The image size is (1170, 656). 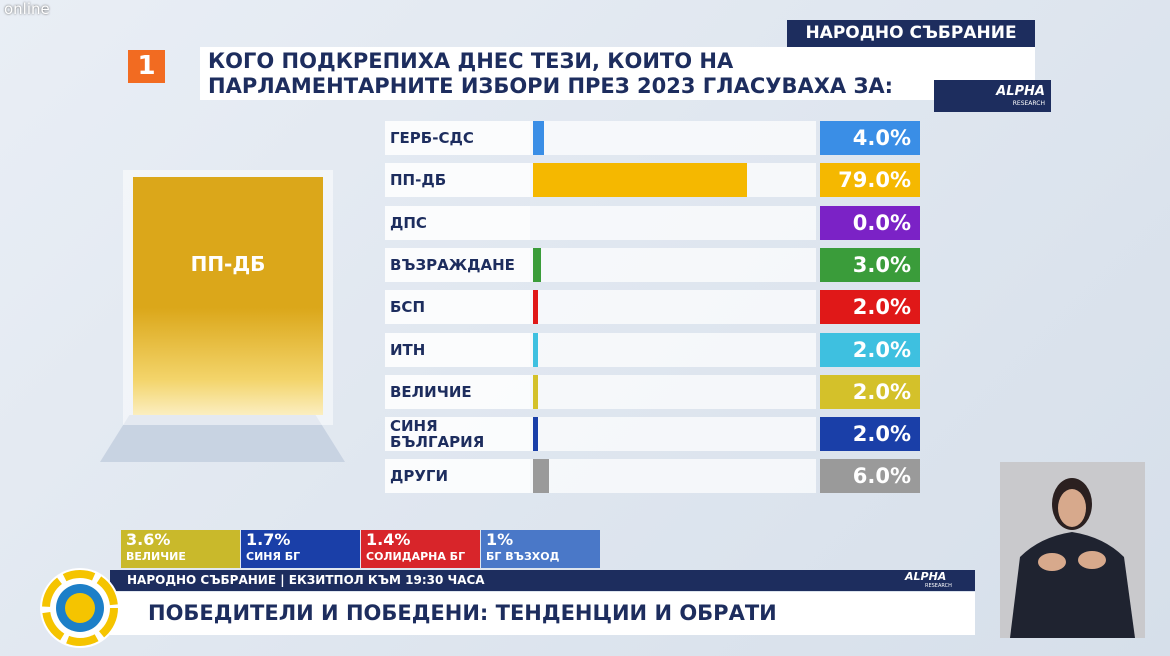 I want to click on logo-center, so click(x=80, y=608).